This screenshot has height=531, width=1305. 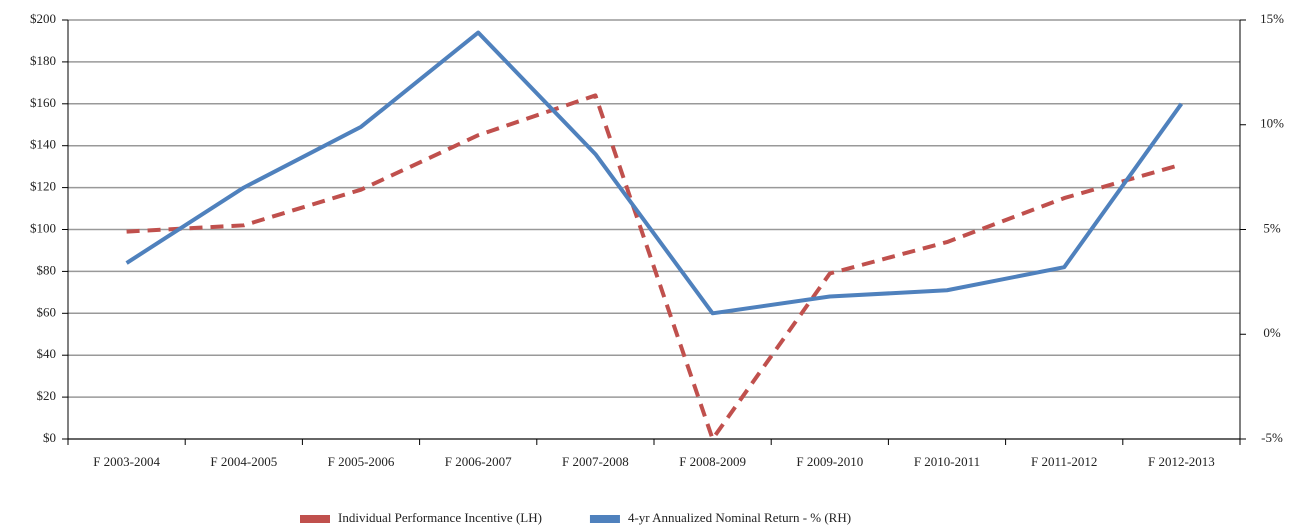 What do you see at coordinates (1272, 123) in the screenshot?
I see `y2-tick-label: 10%` at bounding box center [1272, 123].